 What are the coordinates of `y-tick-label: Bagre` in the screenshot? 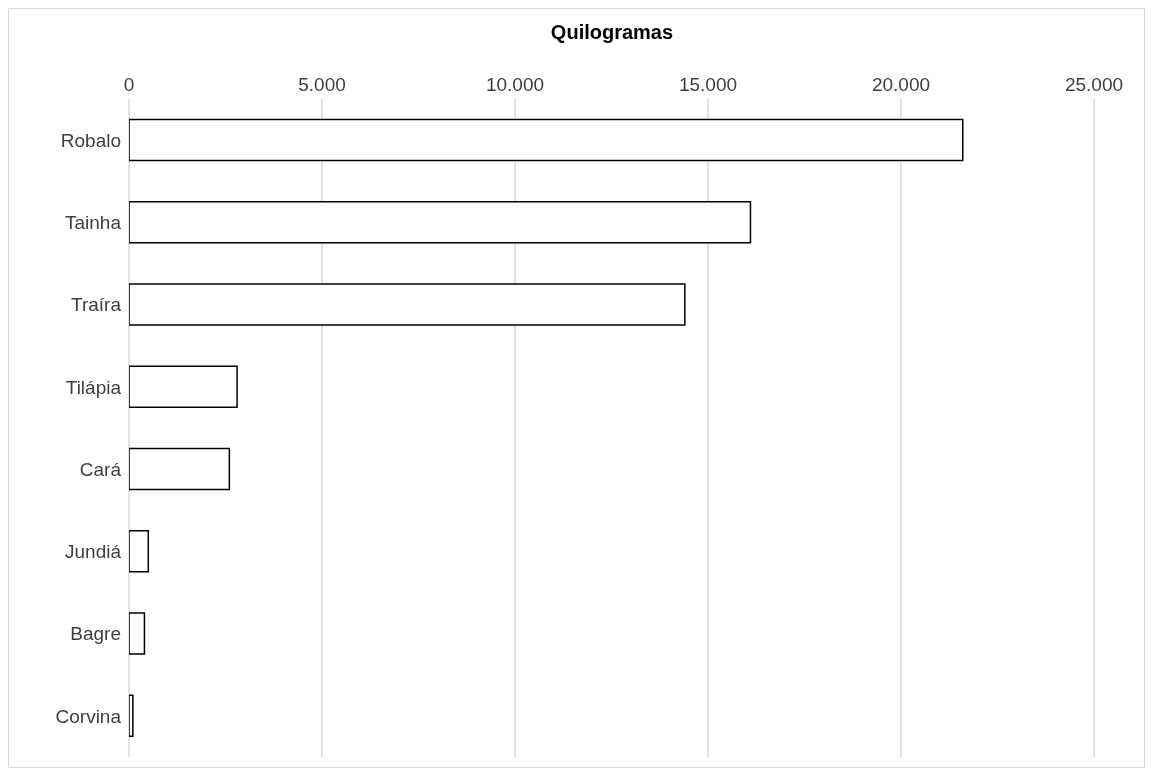 It's located at (95, 634).